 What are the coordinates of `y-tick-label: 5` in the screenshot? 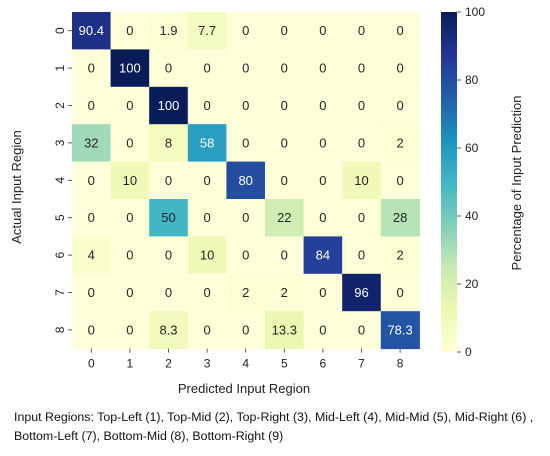 It's located at (60, 217).